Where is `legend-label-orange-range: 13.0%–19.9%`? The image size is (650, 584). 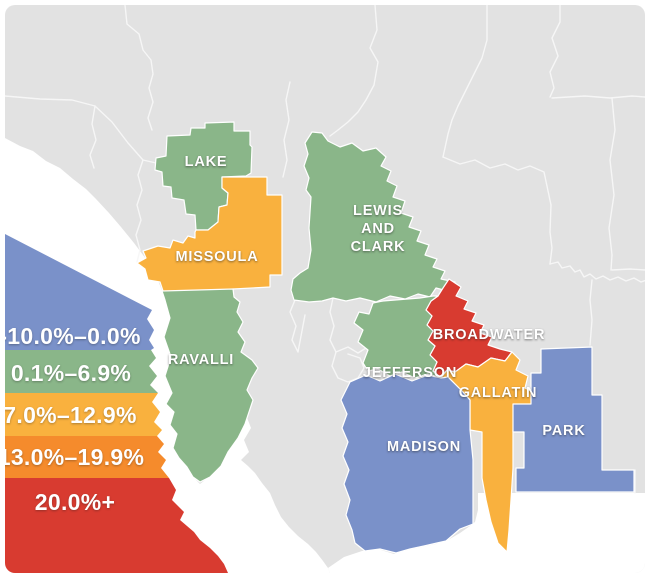
legend-label-orange-range: 13.0%–19.9% is located at coordinates (72, 457).